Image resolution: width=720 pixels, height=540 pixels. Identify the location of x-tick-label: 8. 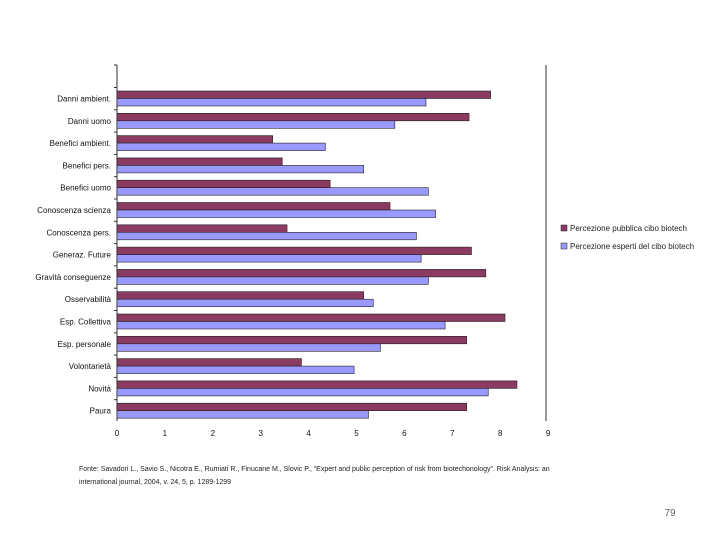
(500, 433).